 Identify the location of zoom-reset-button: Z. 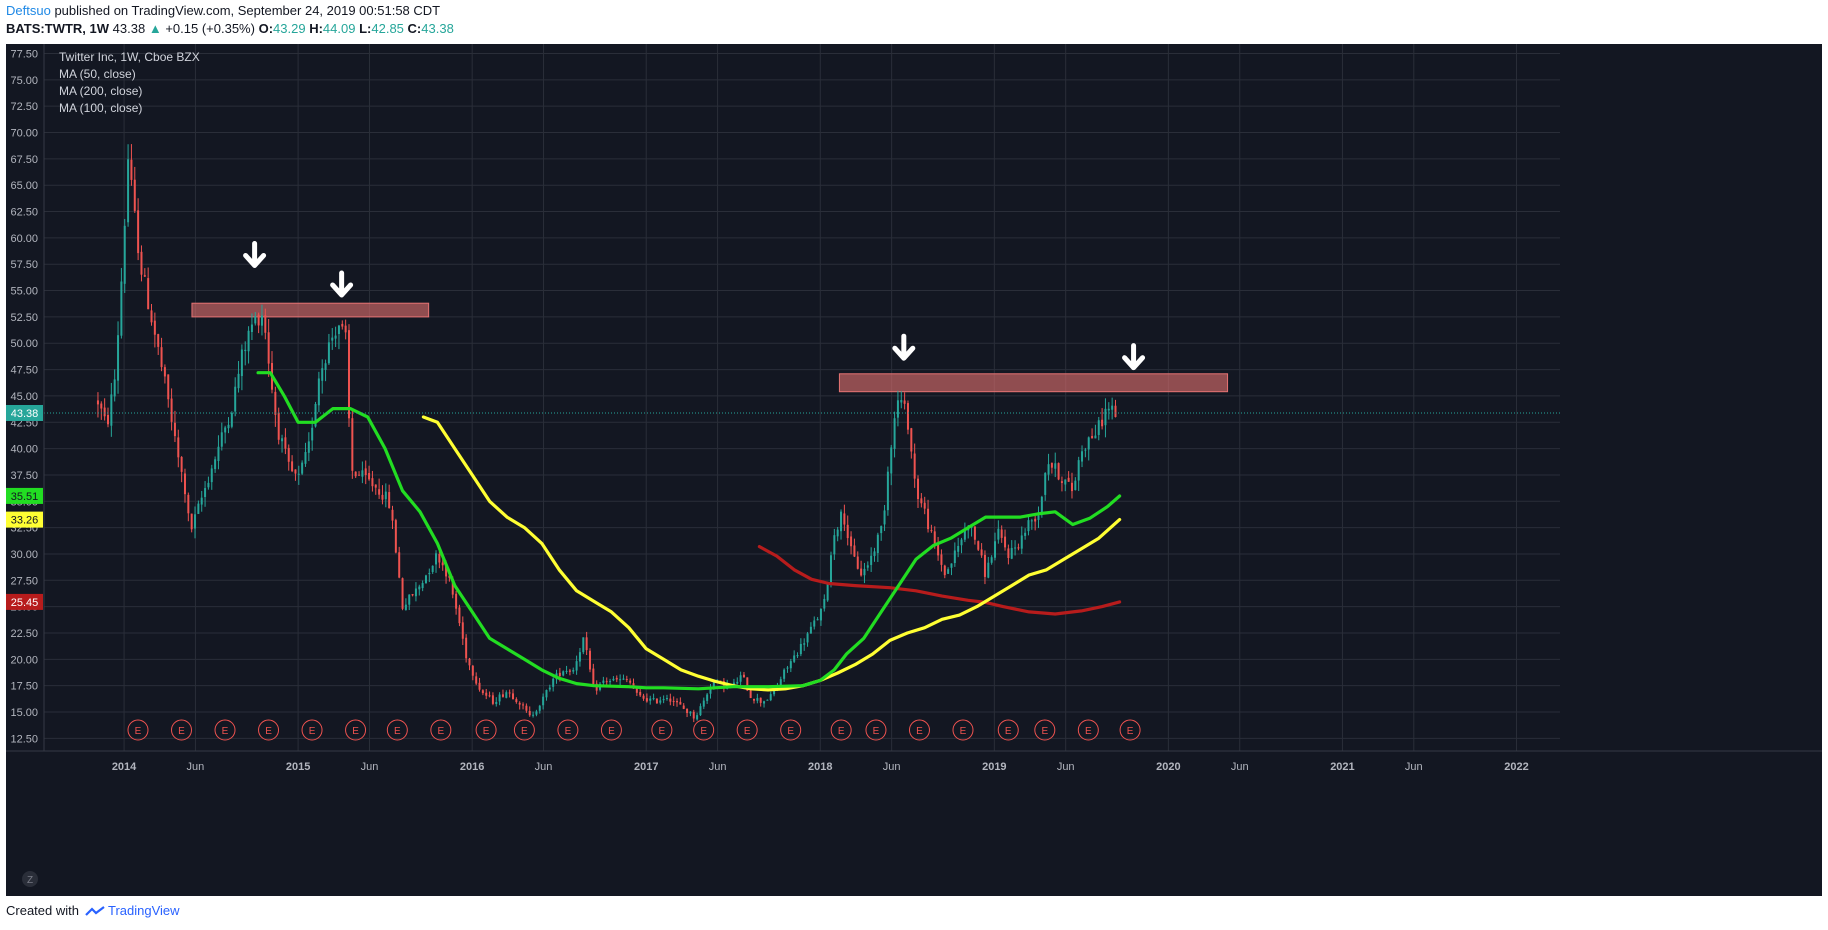
(30, 879).